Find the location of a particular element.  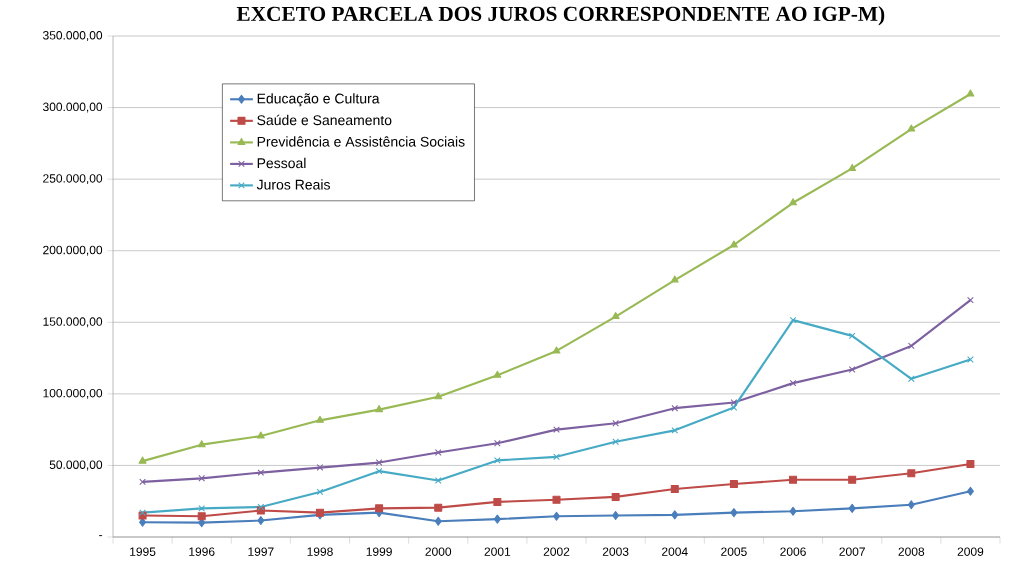

legend-label: Juros Reais is located at coordinates (293, 184).